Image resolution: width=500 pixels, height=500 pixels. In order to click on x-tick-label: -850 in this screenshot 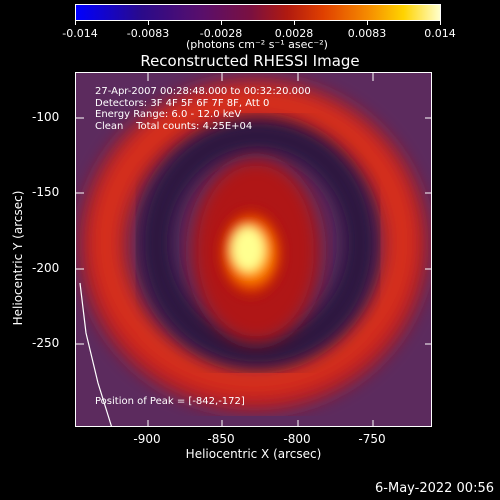, I will do `click(221, 439)`.